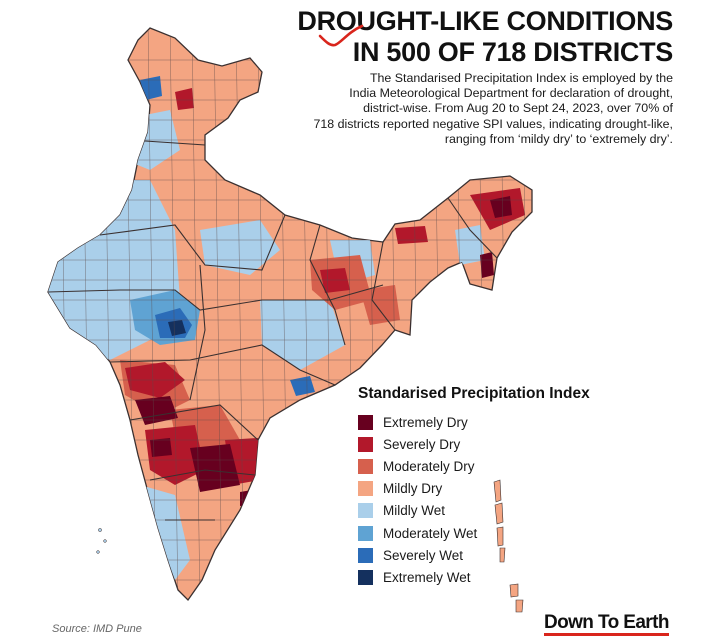 The width and height of the screenshot is (707, 644). What do you see at coordinates (474, 511) in the screenshot?
I see `legend-item: Mildly Wet` at bounding box center [474, 511].